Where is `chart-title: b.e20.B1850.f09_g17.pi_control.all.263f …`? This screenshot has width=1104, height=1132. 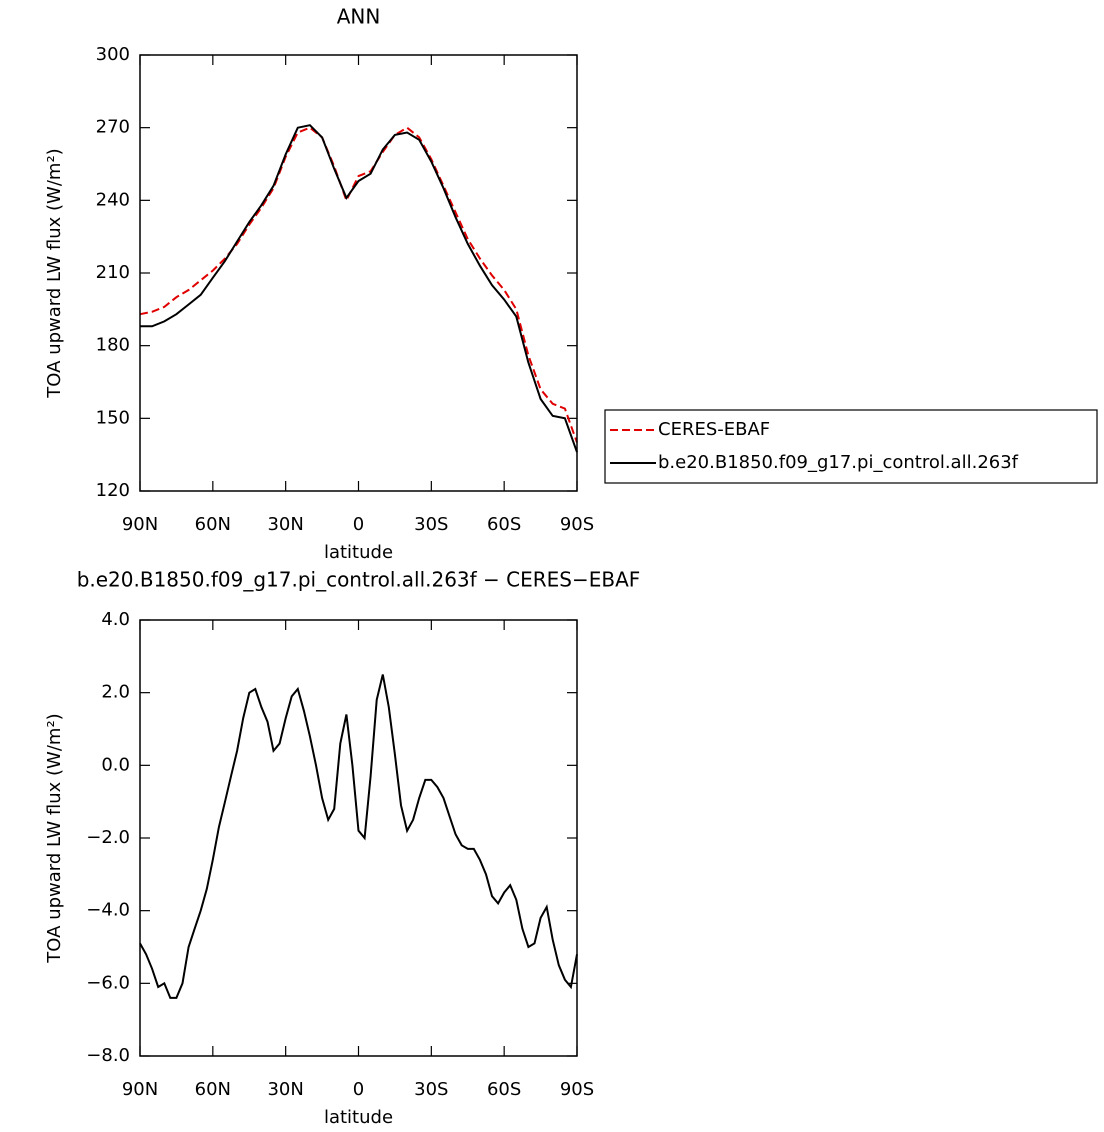 chart-title: b.e20.B1850.f09_g17.pi_control.all.263f … is located at coordinates (359, 580).